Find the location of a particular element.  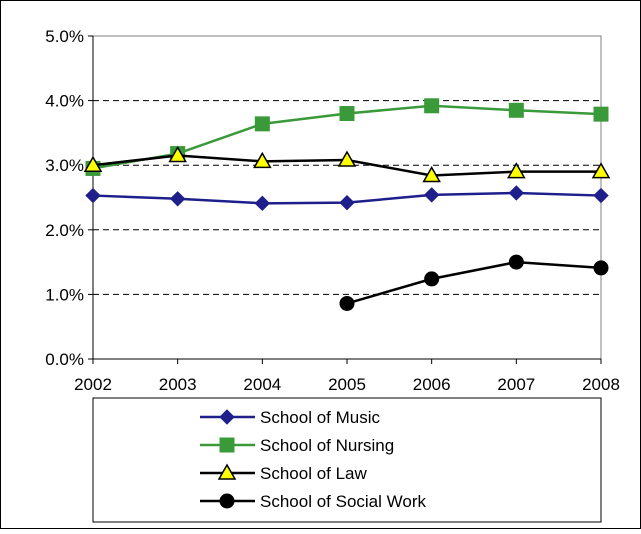

y-tick-label: 2.0% is located at coordinates (64, 230).